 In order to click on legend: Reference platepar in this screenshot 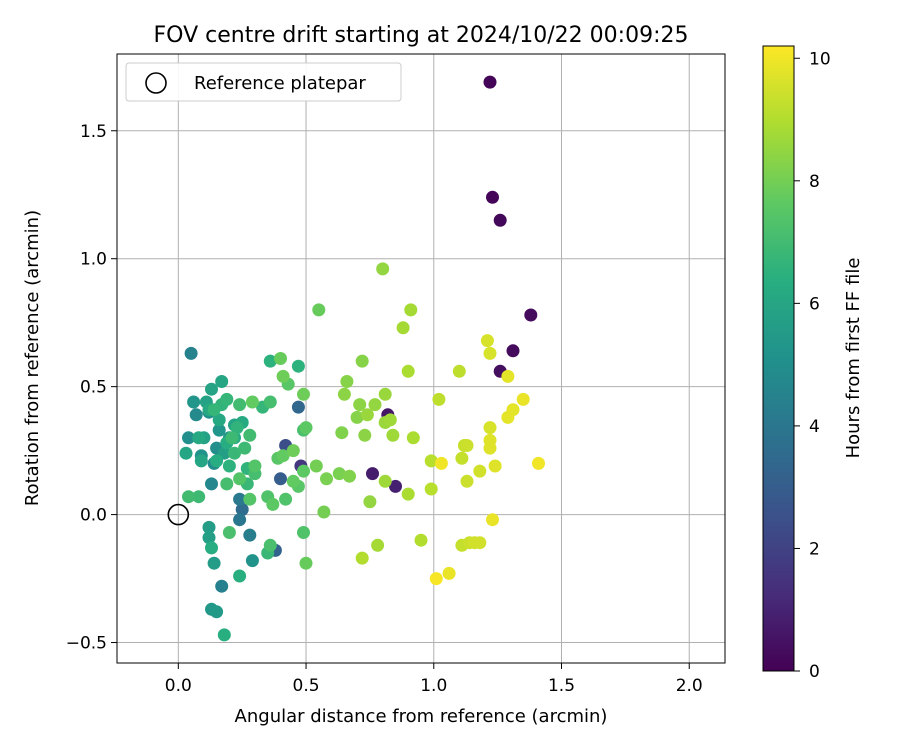, I will do `click(263, 82)`.